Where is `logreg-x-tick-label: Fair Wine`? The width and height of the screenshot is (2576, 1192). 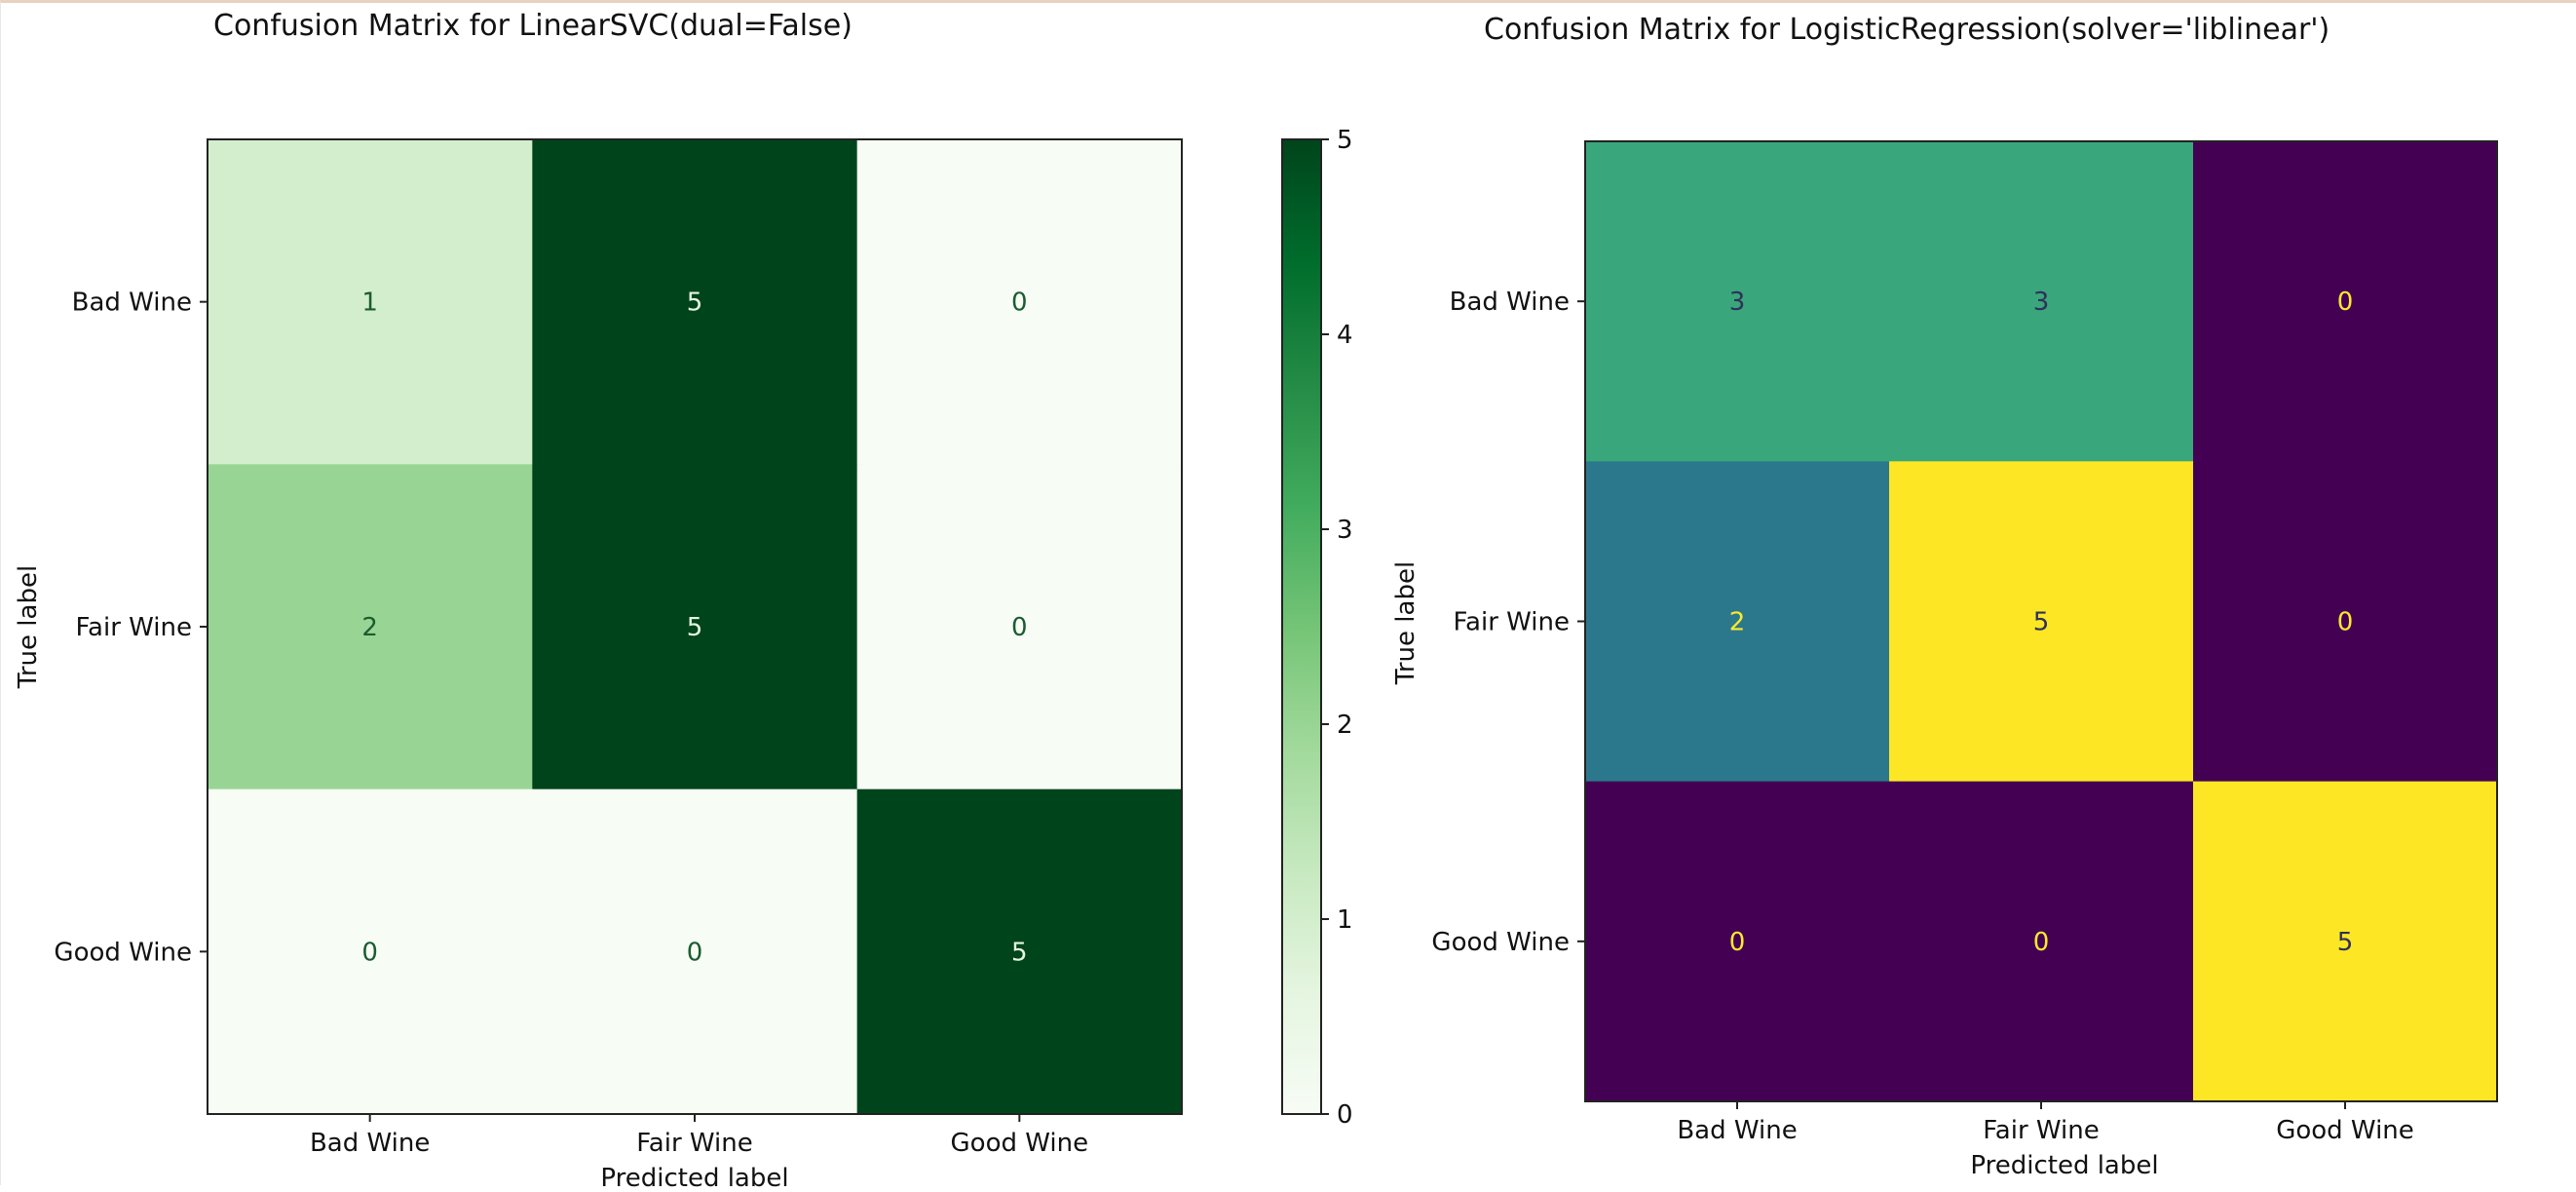
logreg-x-tick-label: Fair Wine is located at coordinates (2041, 1130).